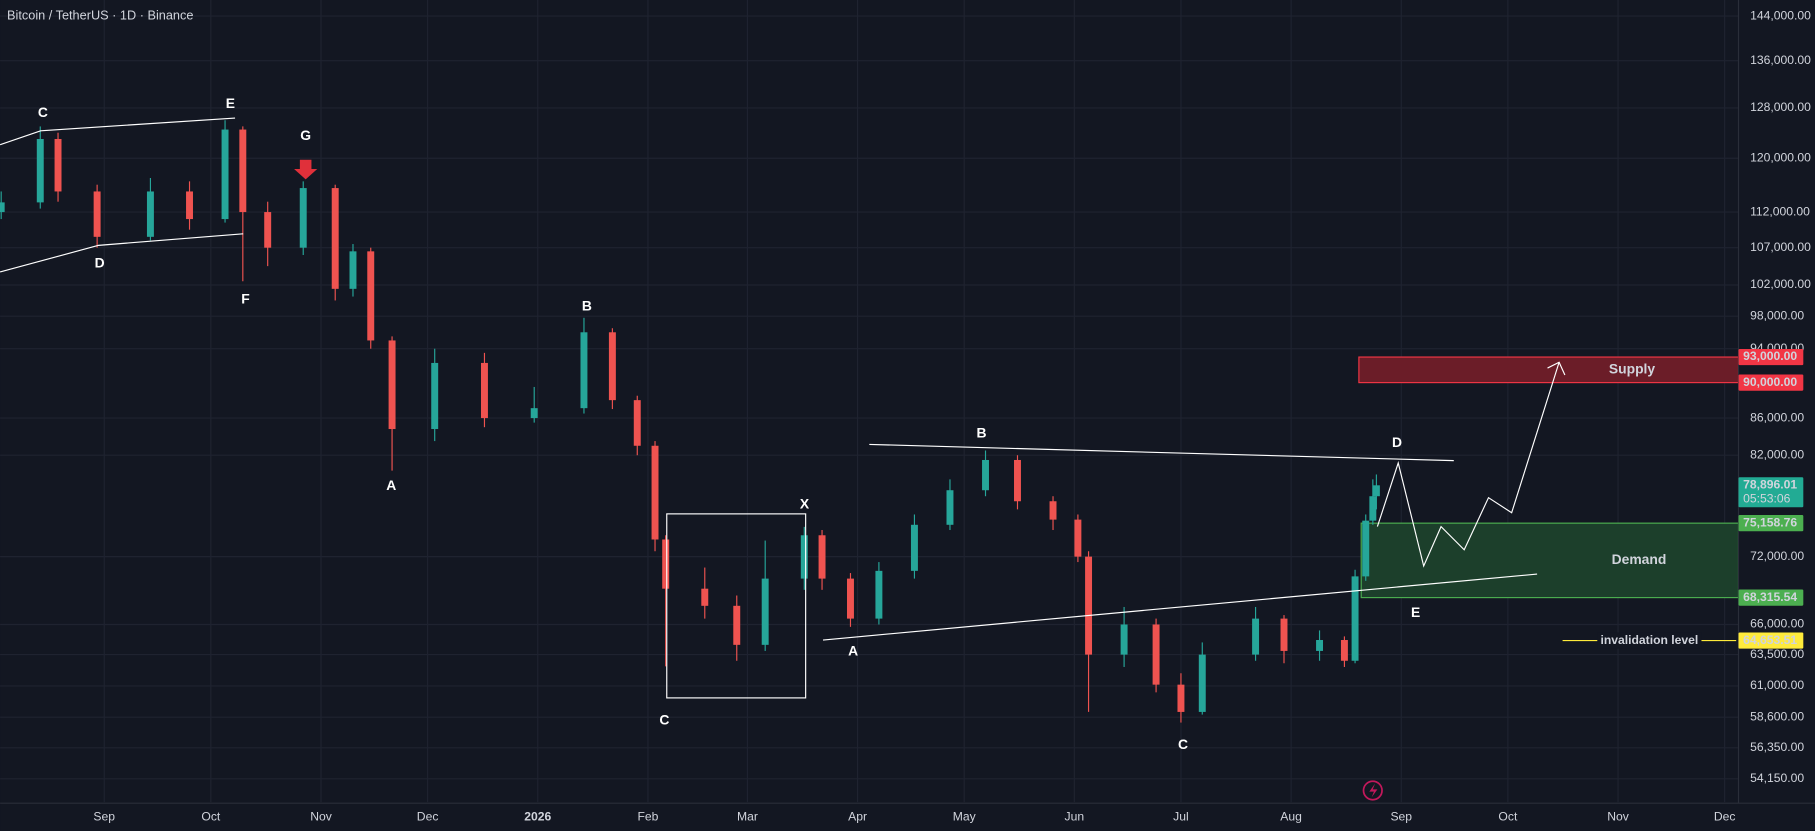  What do you see at coordinates (1777, 624) in the screenshot?
I see `y-tick-label: 66,000.00` at bounding box center [1777, 624].